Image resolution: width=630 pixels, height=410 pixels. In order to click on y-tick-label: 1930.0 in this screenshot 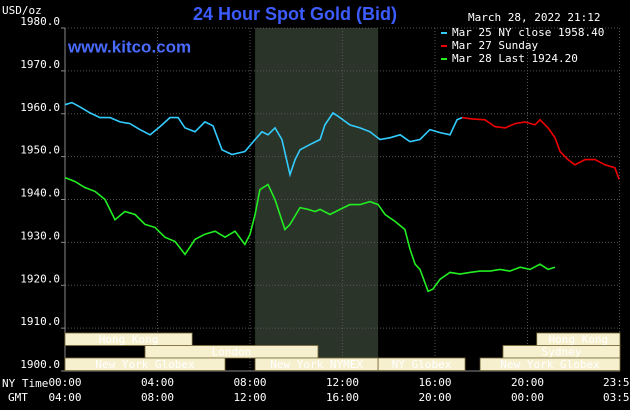, I will do `click(40, 235)`.